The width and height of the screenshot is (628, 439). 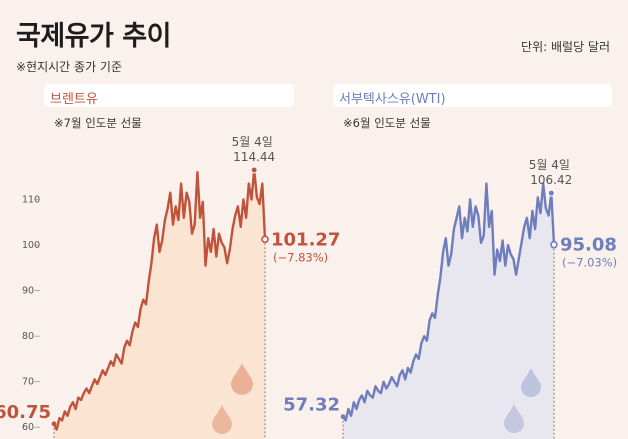 What do you see at coordinates (565, 47) in the screenshot?
I see `unit-label: 단위: 배럴당 달러` at bounding box center [565, 47].